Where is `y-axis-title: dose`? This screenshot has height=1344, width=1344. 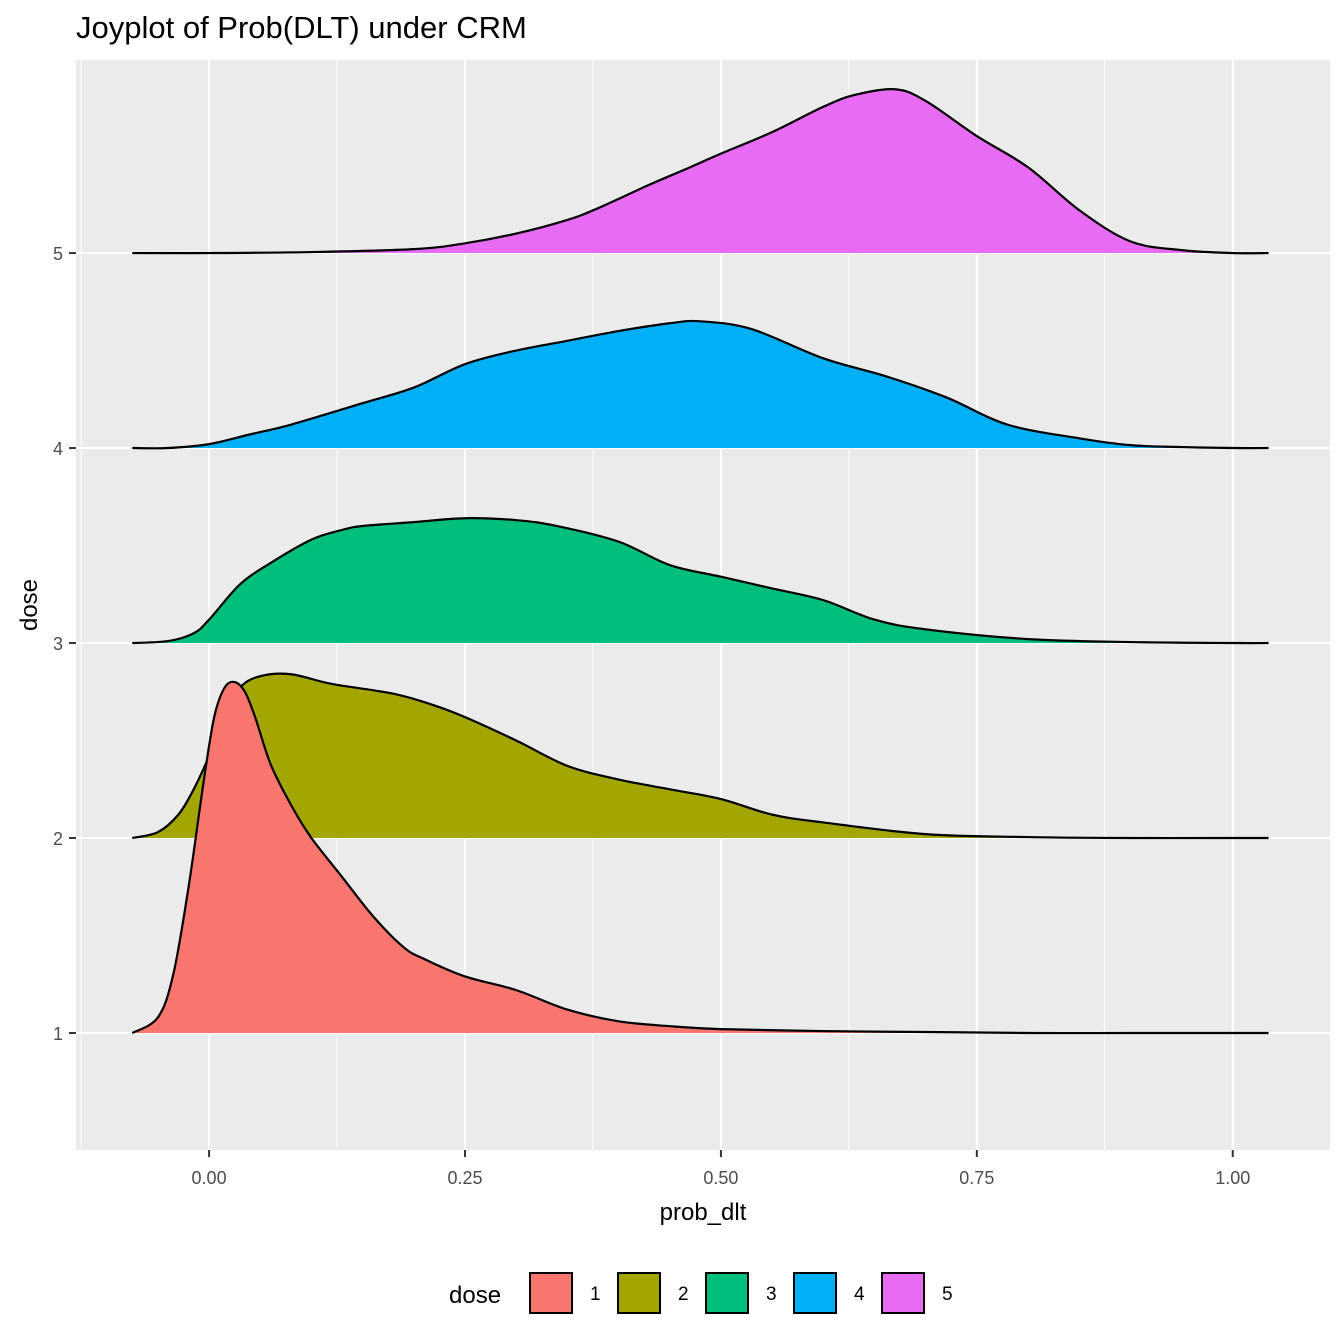
y-axis-title: dose is located at coordinates (29, 605).